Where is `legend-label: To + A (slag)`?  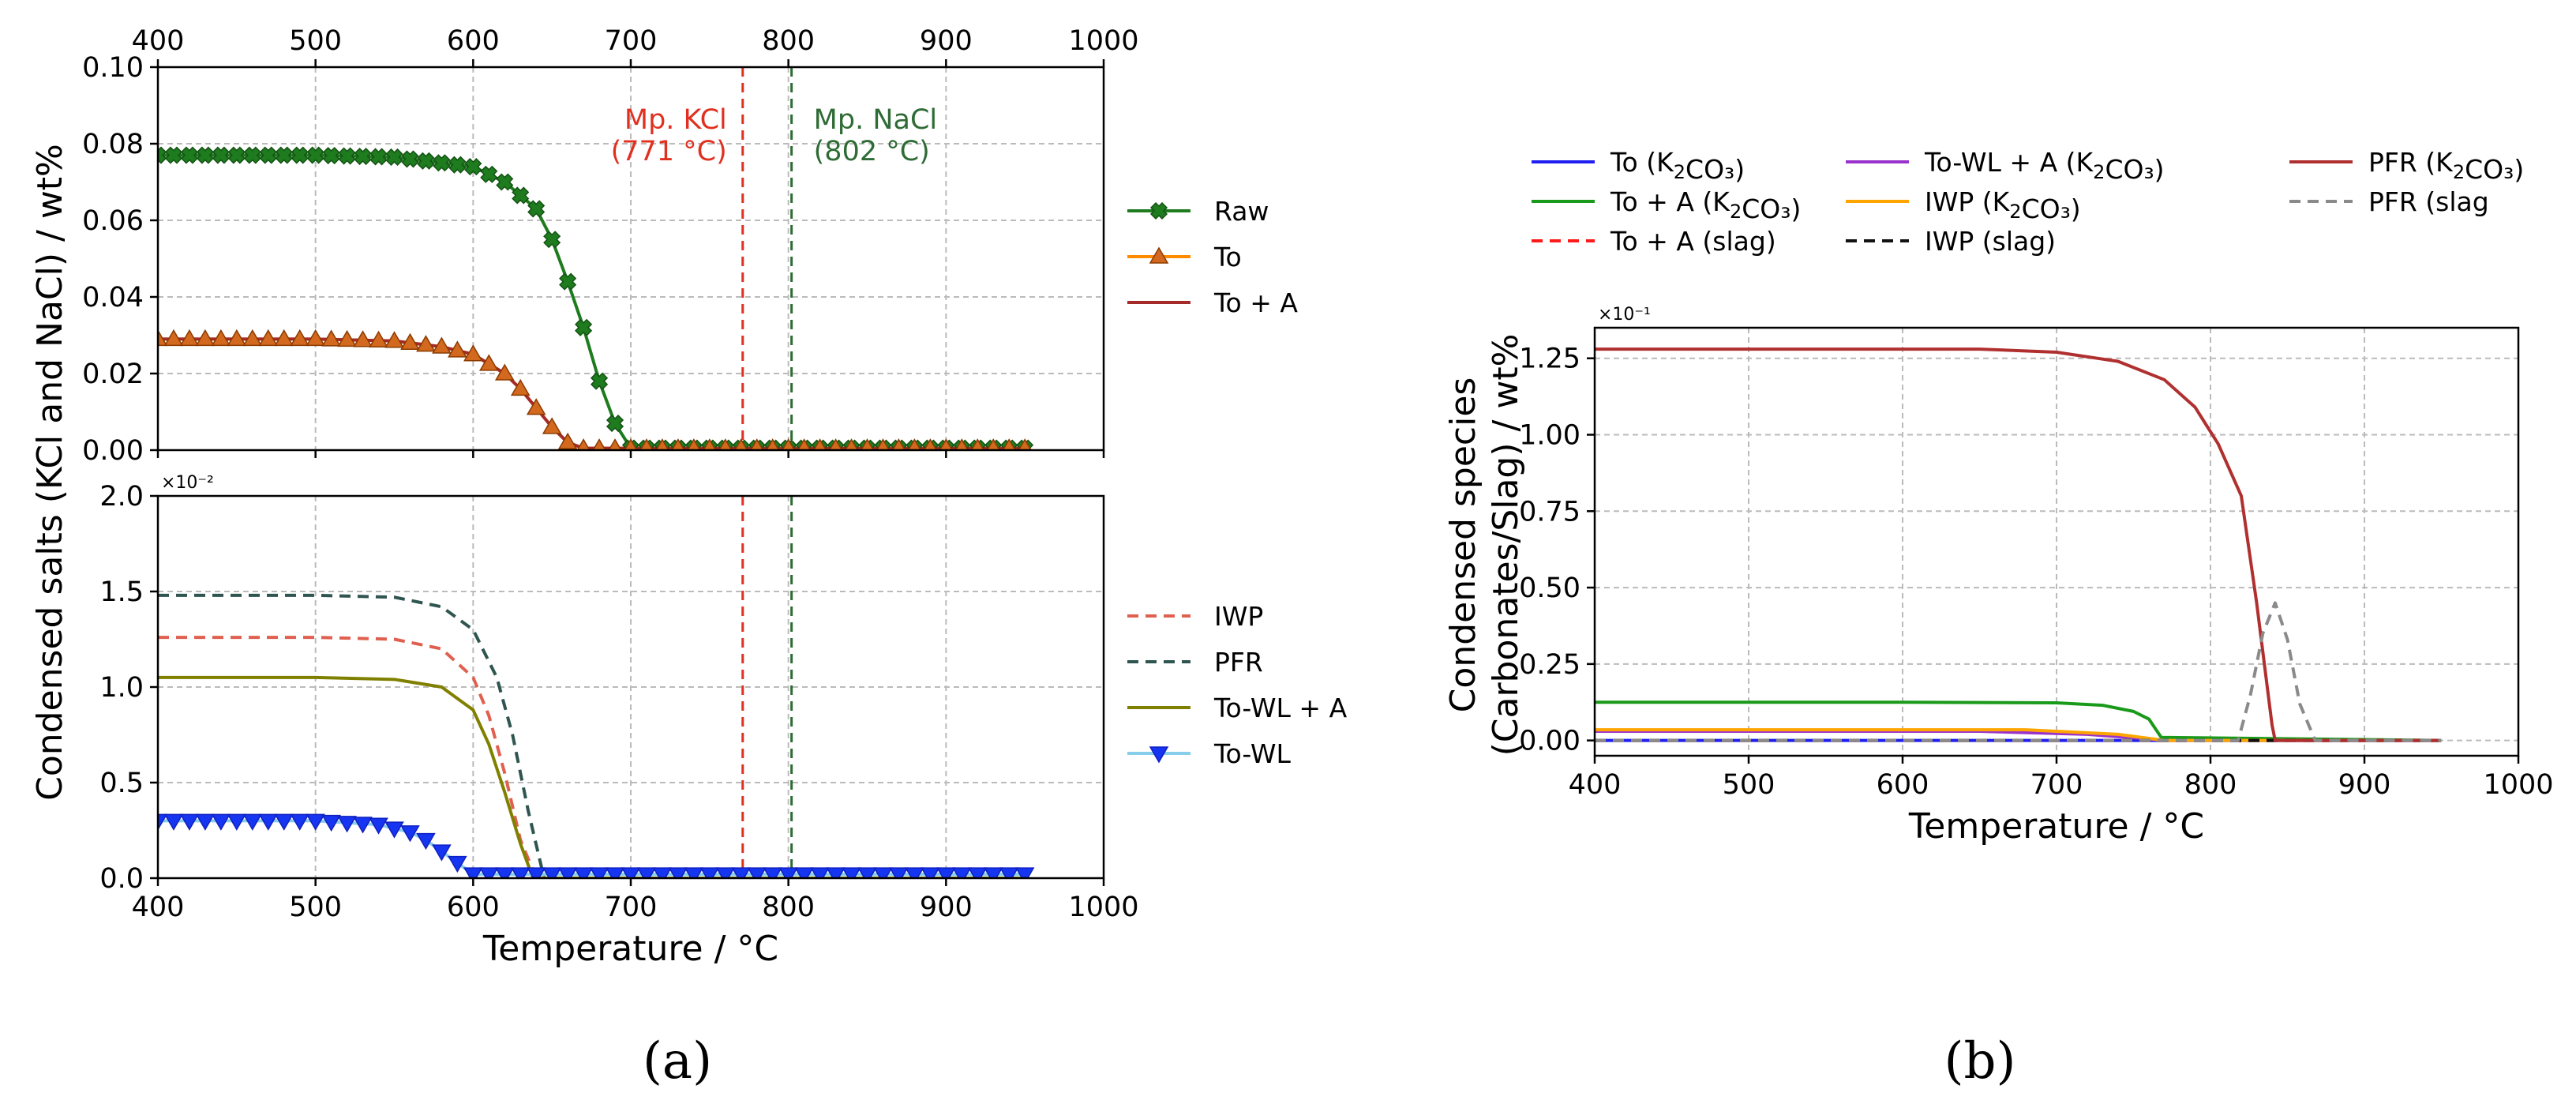 legend-label: To + A (slag) is located at coordinates (1693, 241).